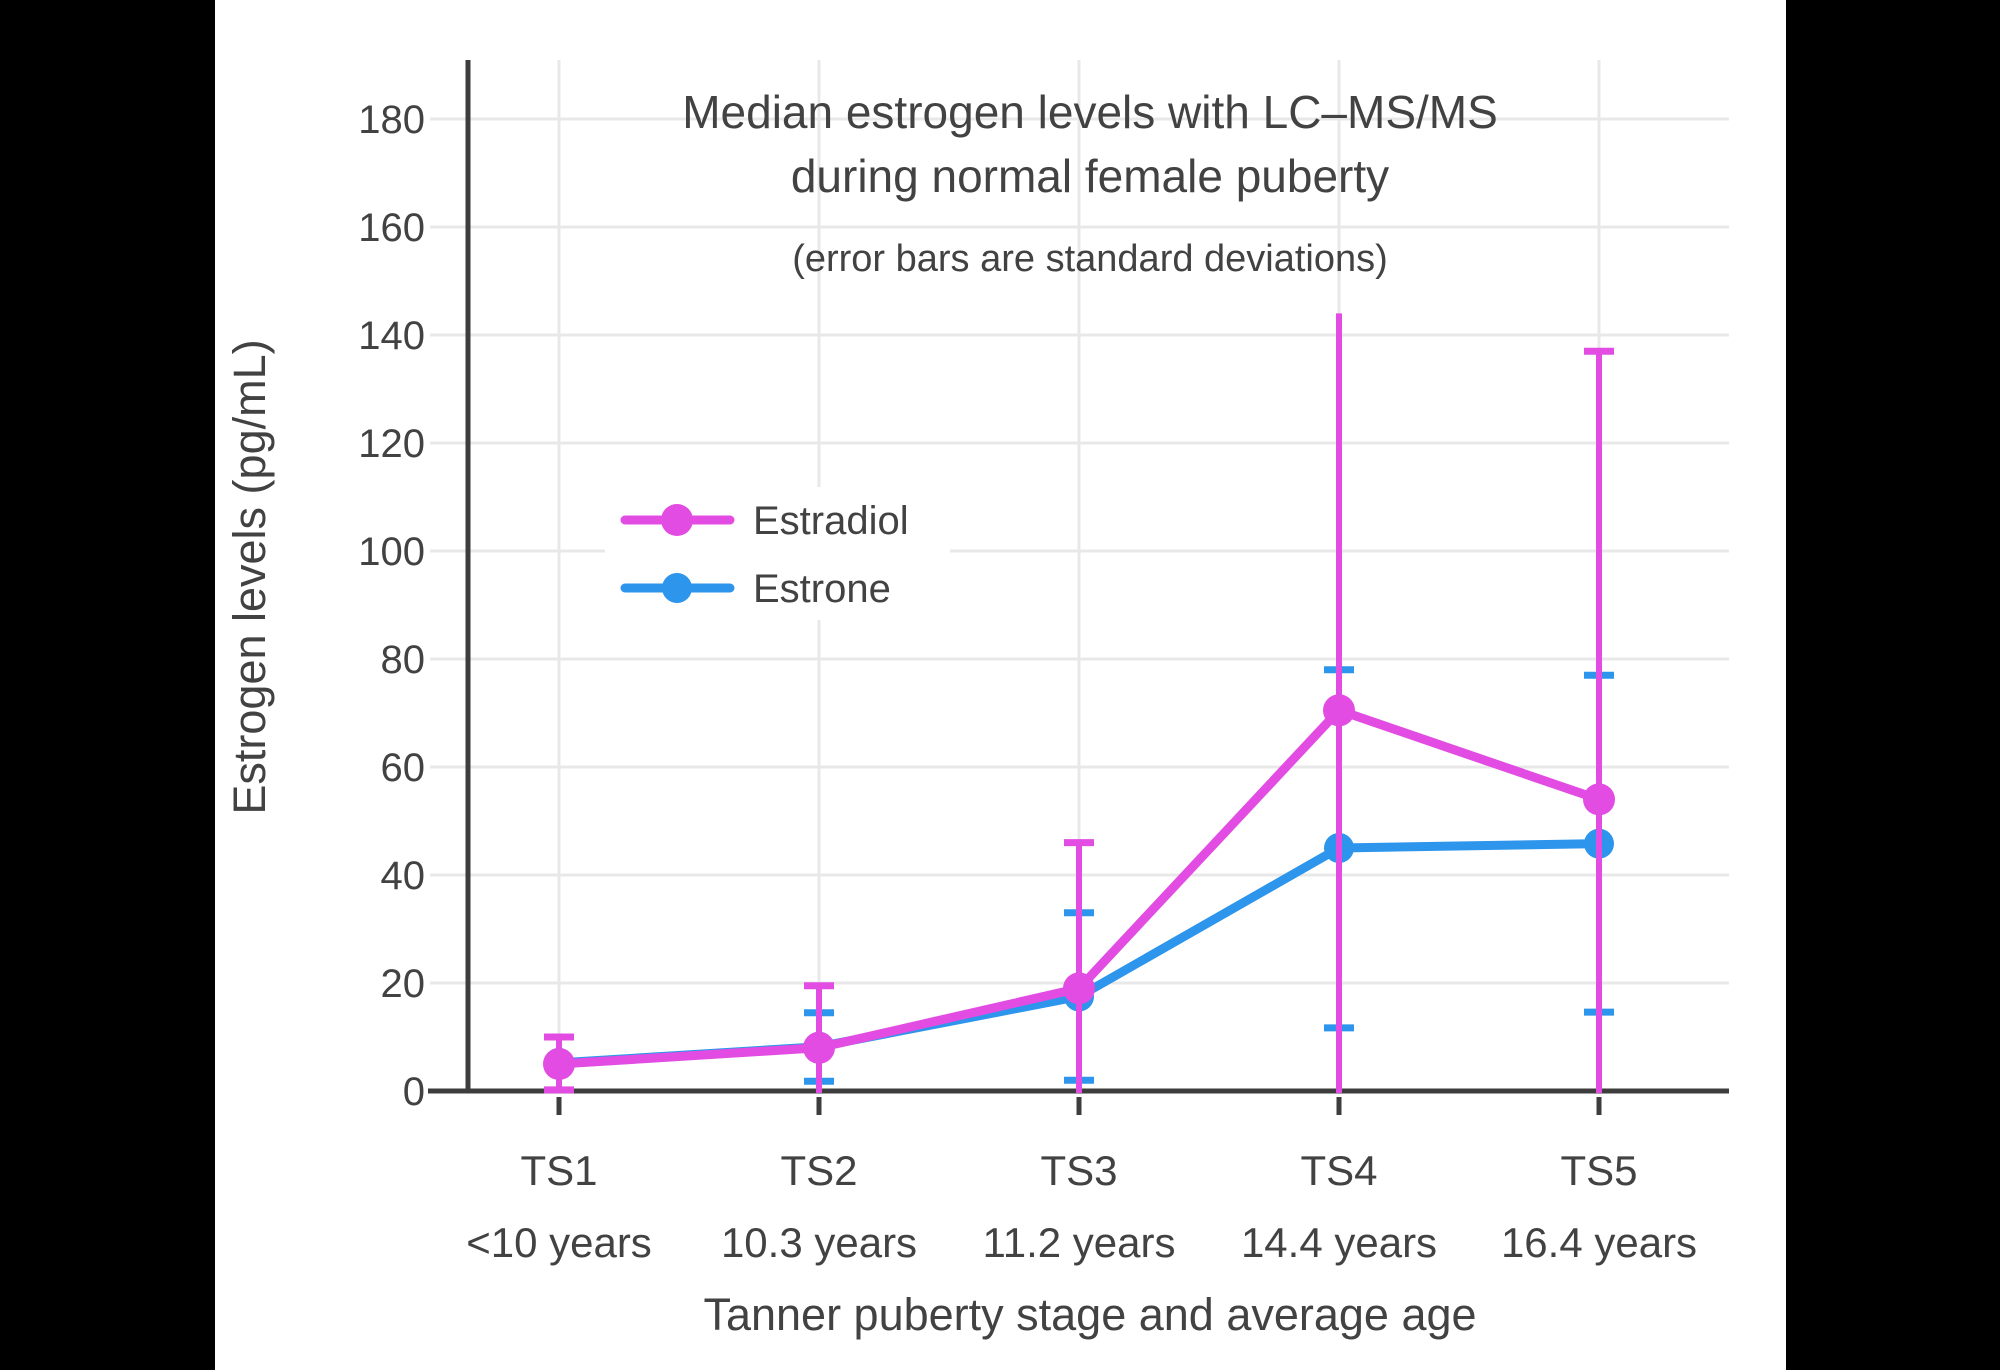 The height and width of the screenshot is (1370, 2000). Describe the element at coordinates (1598, 1170) in the screenshot. I see `svg-text: TS5` at that location.